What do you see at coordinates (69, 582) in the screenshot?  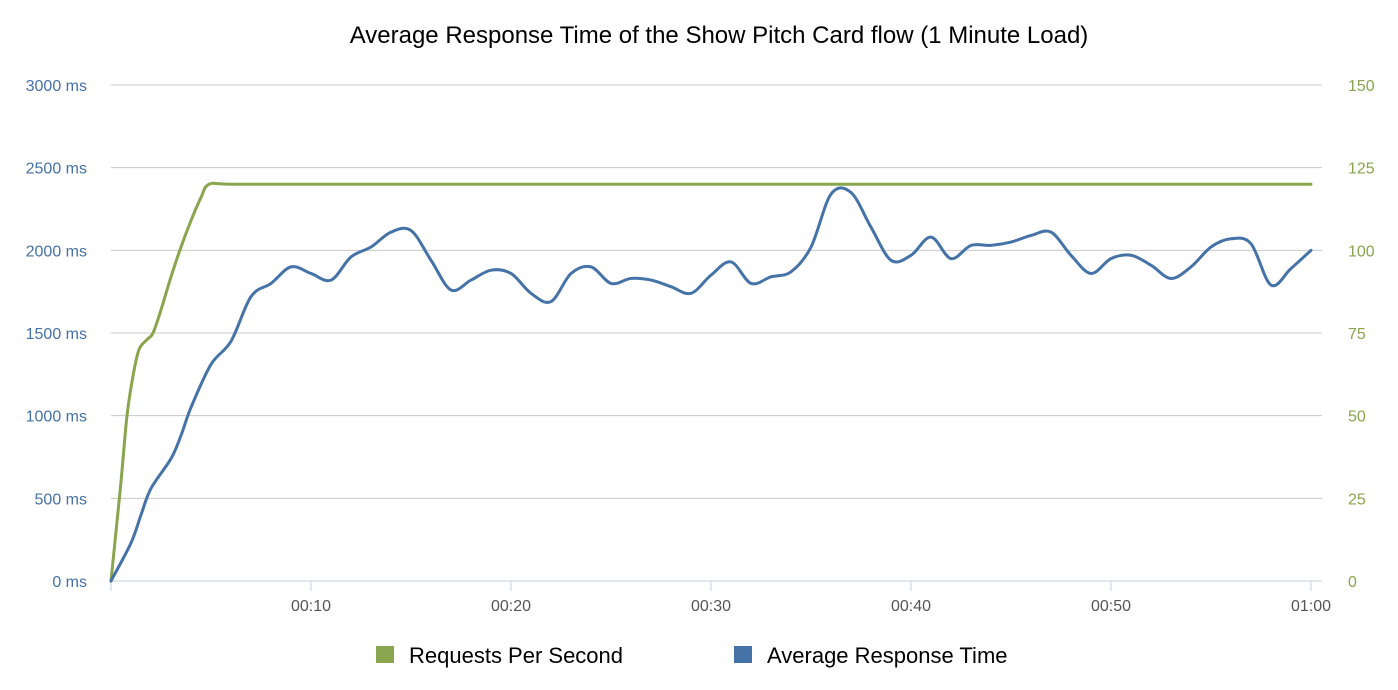 I see `y-tick-label-left: 0 ms` at bounding box center [69, 582].